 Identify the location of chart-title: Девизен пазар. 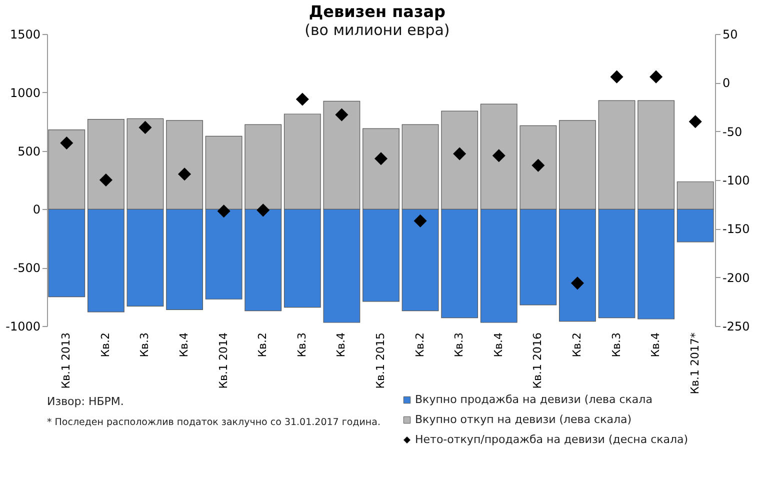
(377, 11).